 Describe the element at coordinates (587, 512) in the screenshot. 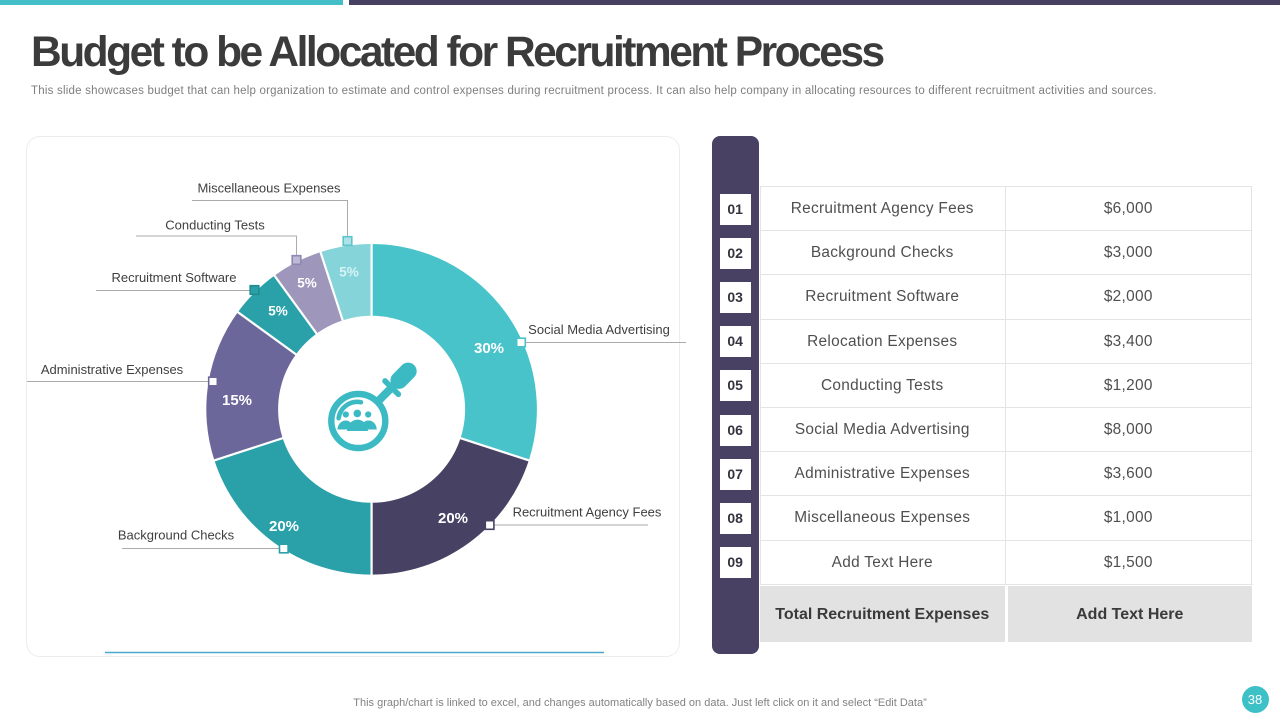

I see `svg-text: Recruitment Agency Fees` at that location.